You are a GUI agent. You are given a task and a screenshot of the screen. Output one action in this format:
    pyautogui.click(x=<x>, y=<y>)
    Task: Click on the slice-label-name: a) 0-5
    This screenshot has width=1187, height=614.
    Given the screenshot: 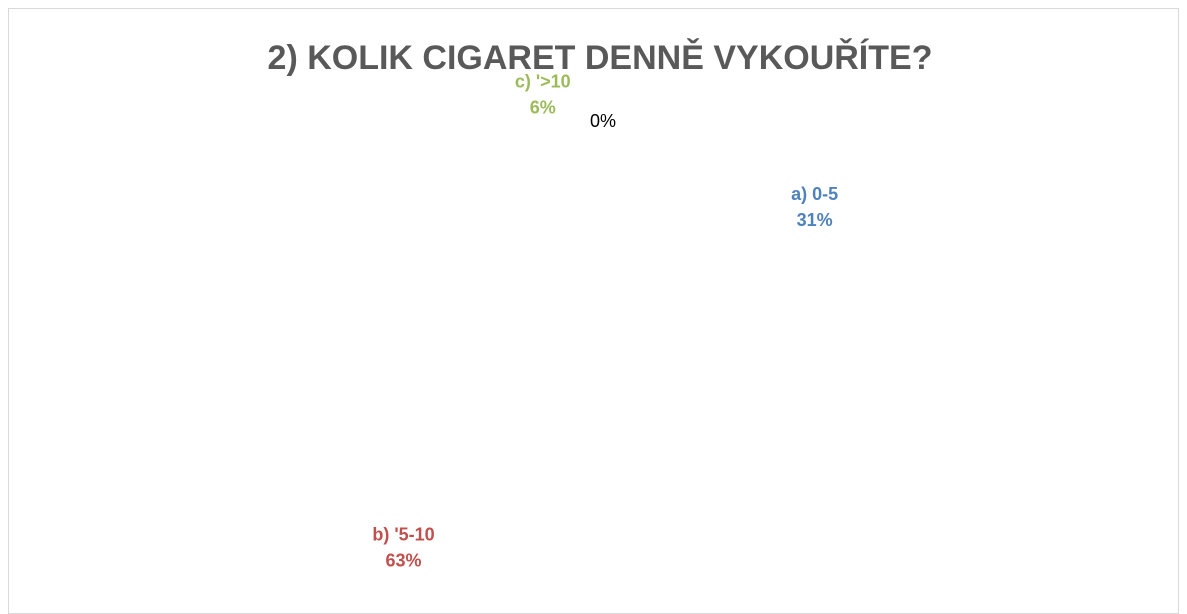 What is the action you would take?
    pyautogui.click(x=814, y=194)
    